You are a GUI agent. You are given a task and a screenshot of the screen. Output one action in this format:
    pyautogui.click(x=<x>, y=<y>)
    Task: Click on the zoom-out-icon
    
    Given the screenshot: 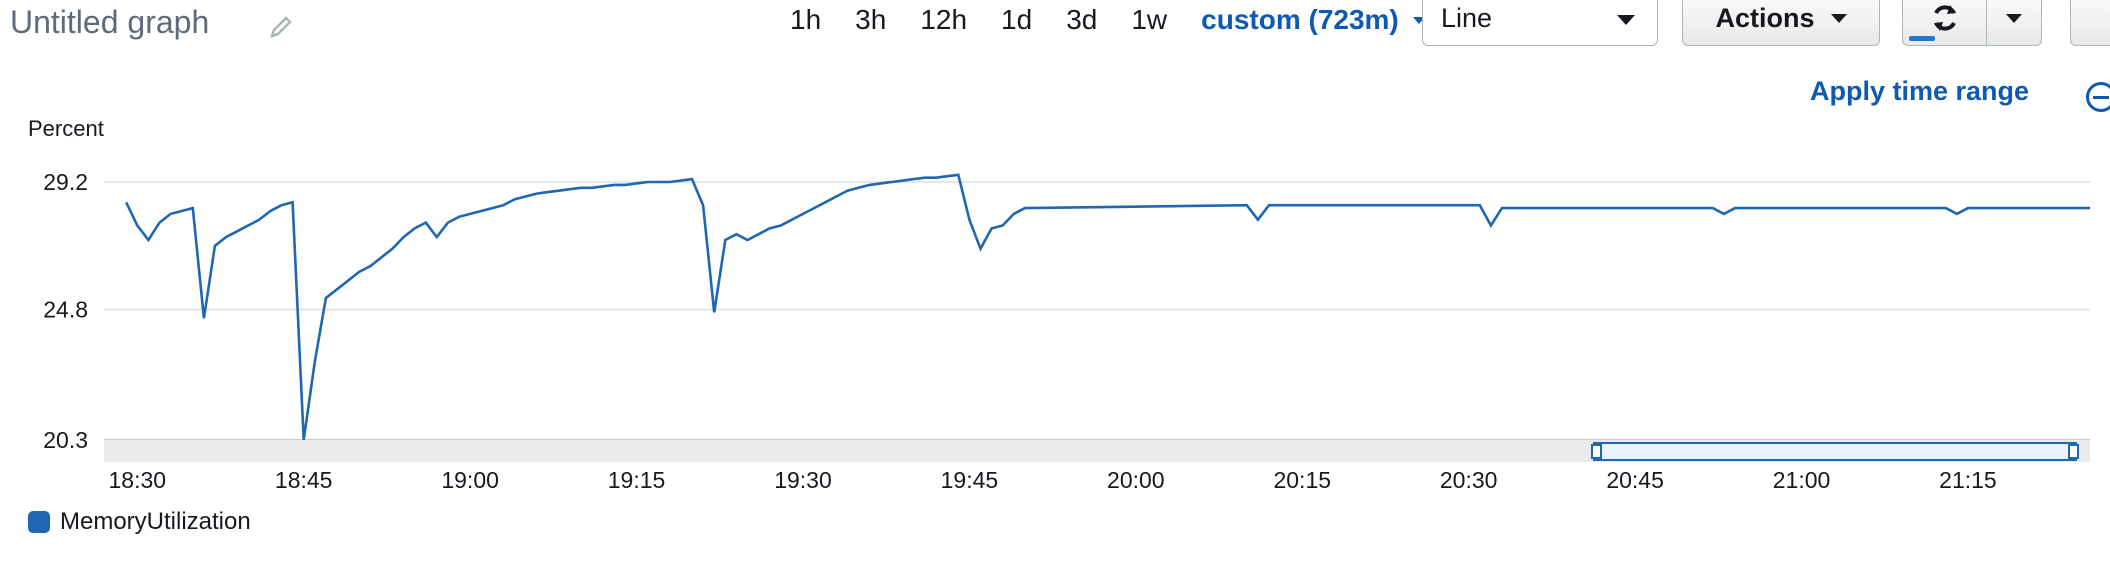 What is the action you would take?
    pyautogui.click(x=2098, y=97)
    